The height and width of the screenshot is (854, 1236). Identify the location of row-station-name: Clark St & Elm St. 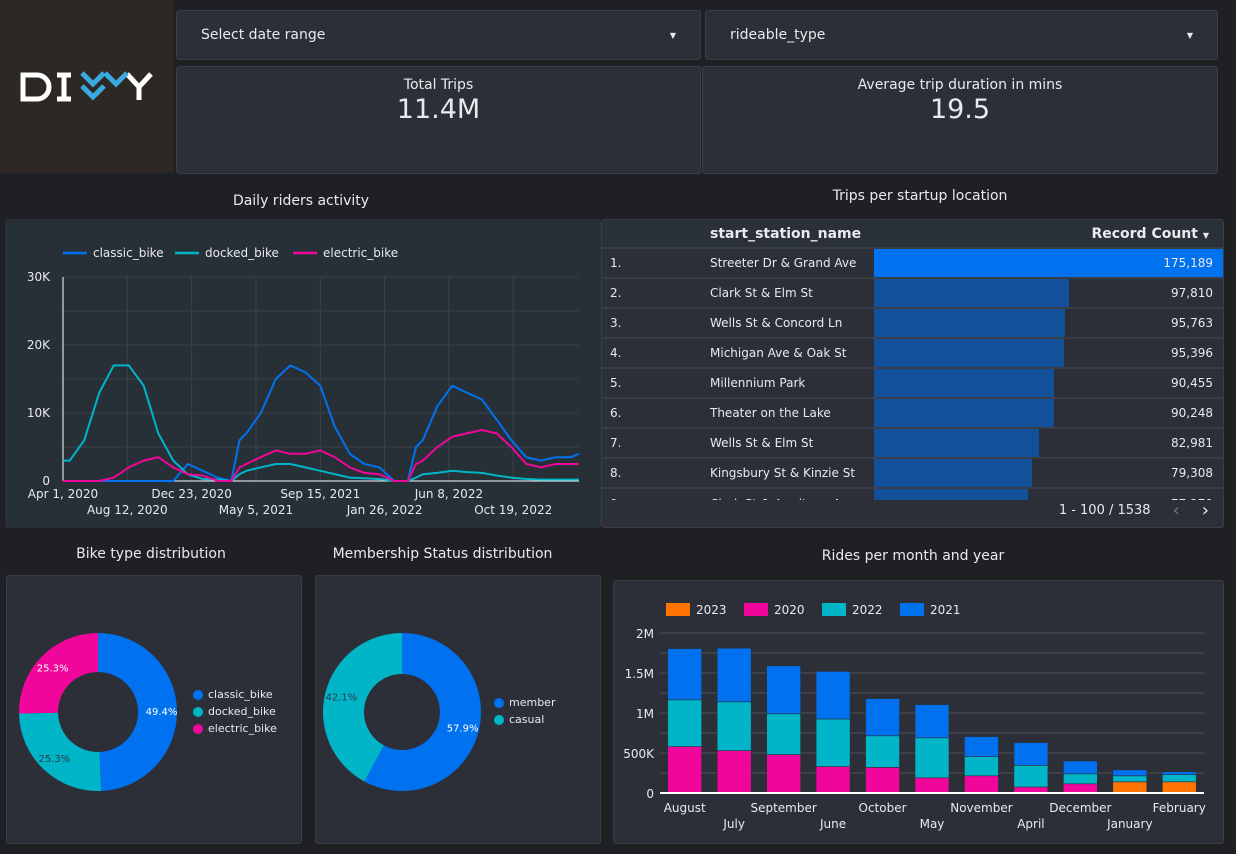
(792, 292).